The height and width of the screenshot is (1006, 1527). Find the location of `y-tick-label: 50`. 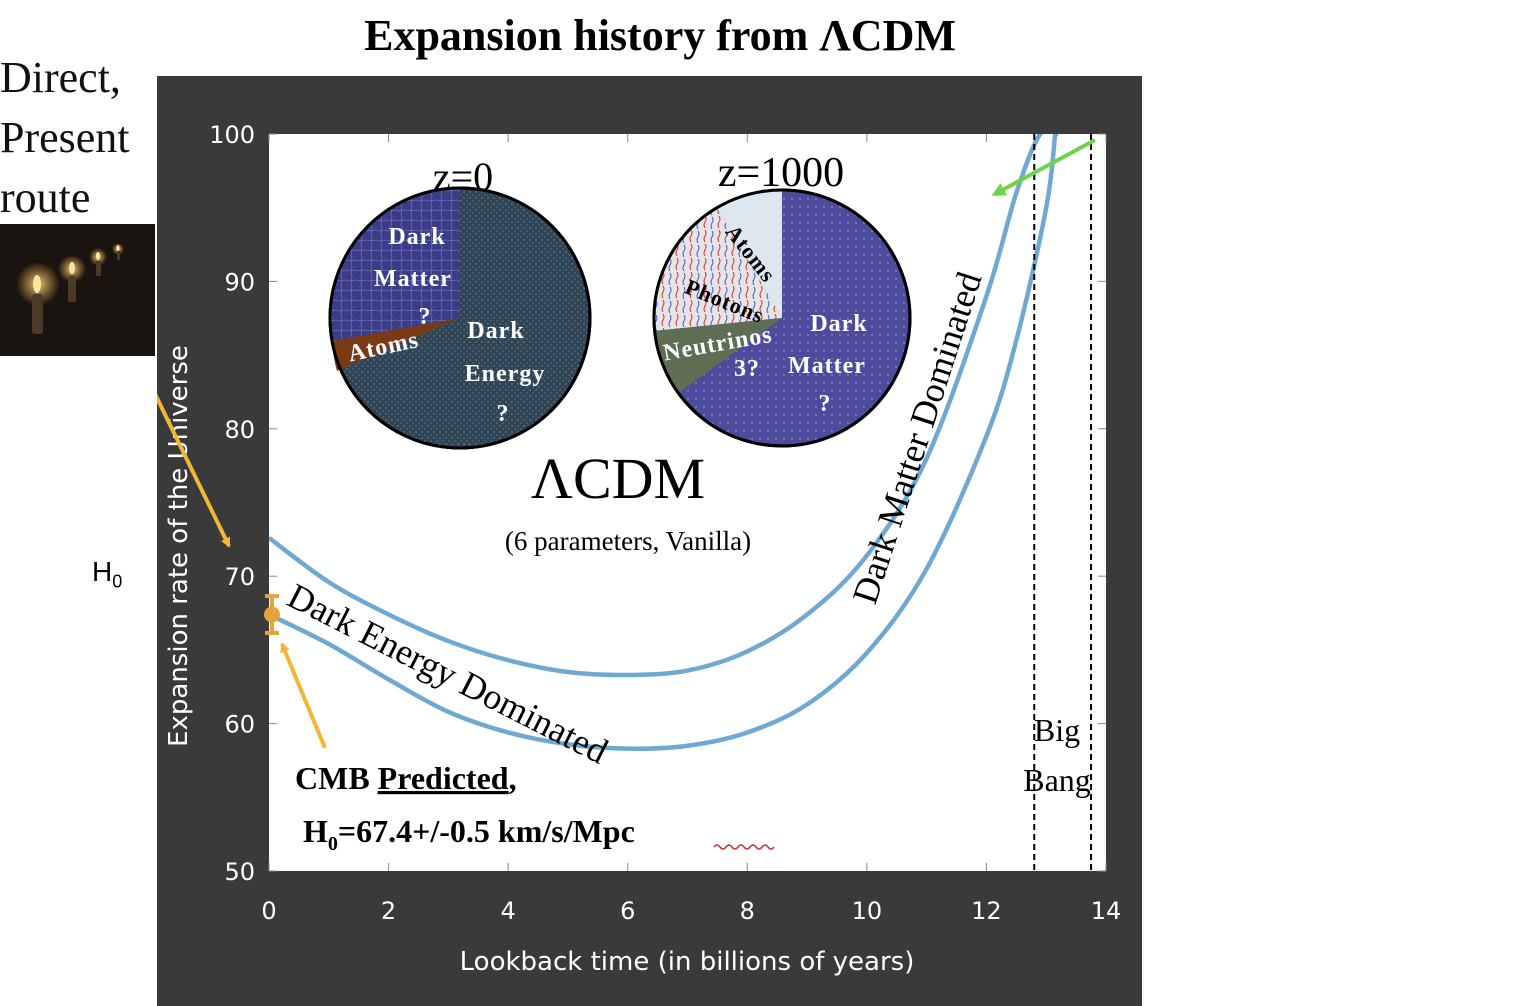

y-tick-label: 50 is located at coordinates (239, 872).